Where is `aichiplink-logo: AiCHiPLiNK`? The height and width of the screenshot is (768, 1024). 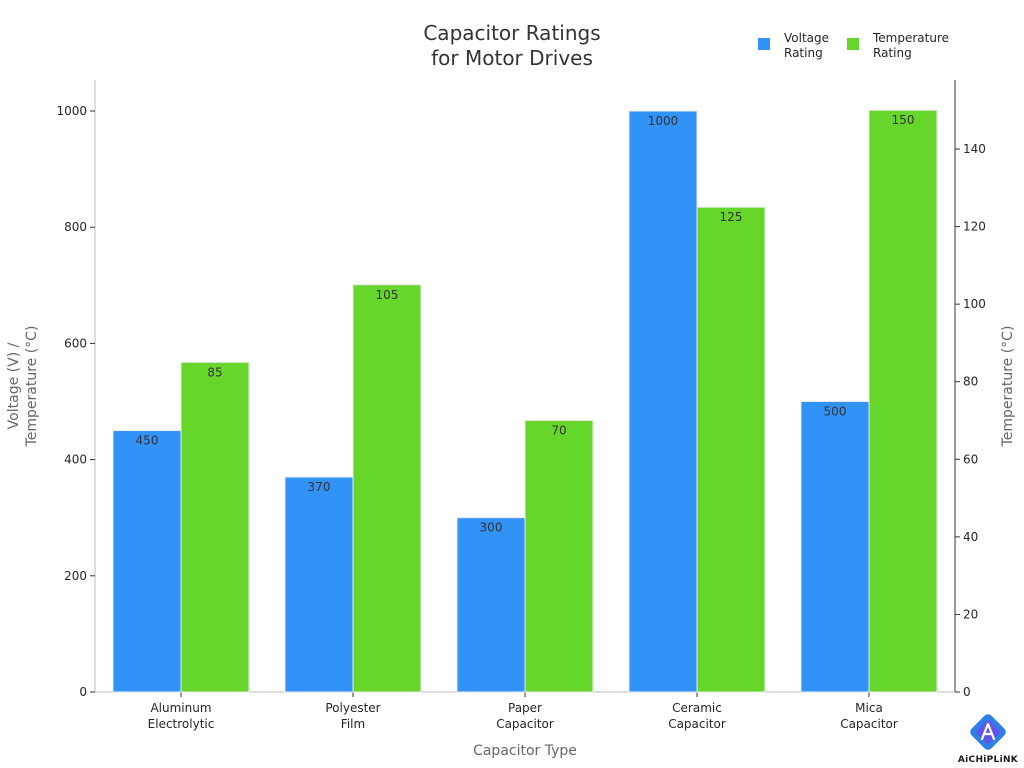
aichiplink-logo: AiCHiPLiNK is located at coordinates (988, 739).